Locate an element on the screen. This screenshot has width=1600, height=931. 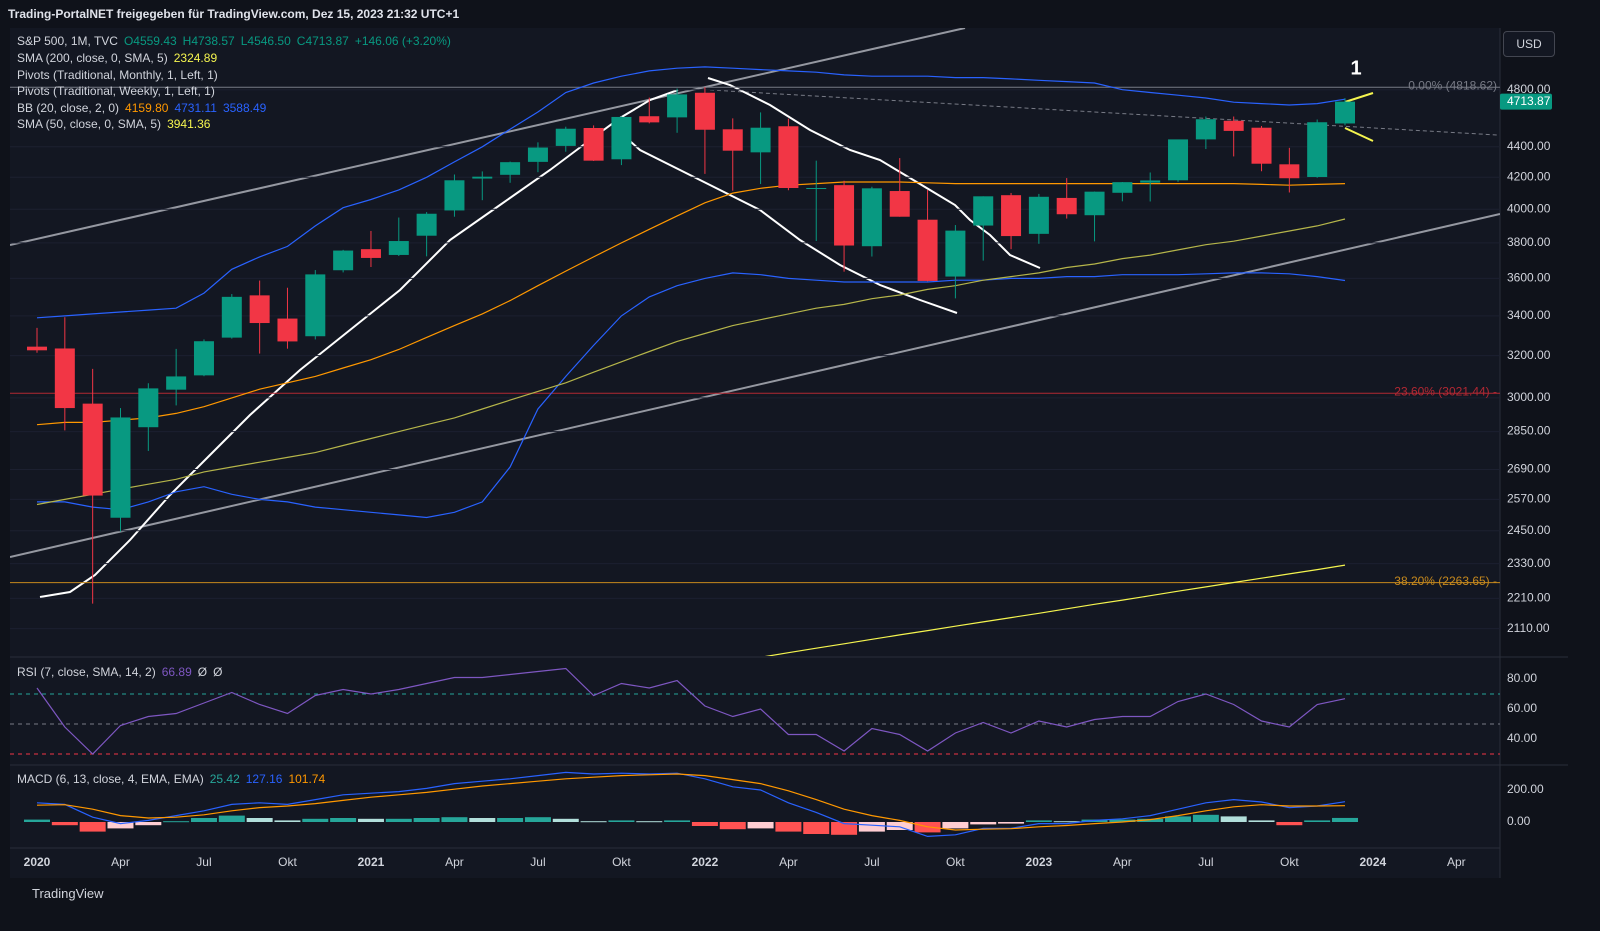
indicator-value: 25.42 is located at coordinates (224, 779).